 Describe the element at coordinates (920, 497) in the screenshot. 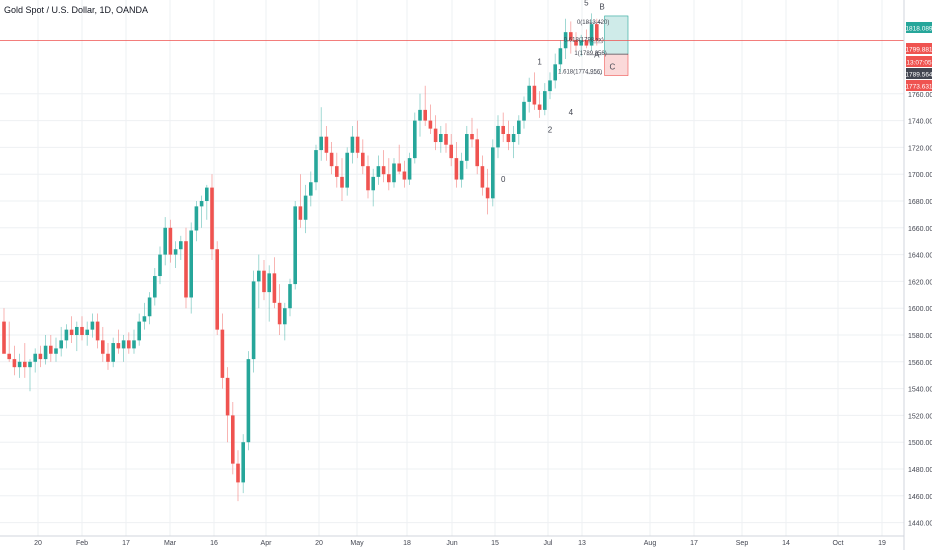

I see `y-tick-label: 1460.000` at that location.